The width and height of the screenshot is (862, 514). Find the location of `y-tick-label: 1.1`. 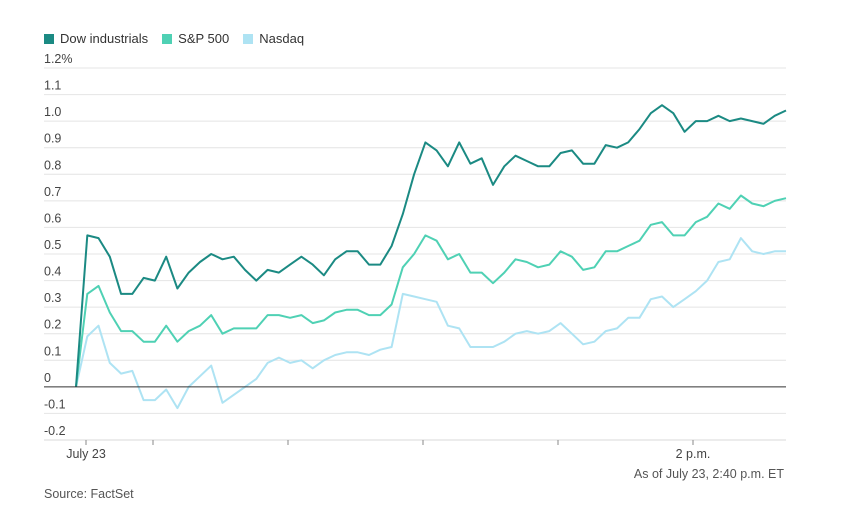

y-tick-label: 1.1 is located at coordinates (52, 86).